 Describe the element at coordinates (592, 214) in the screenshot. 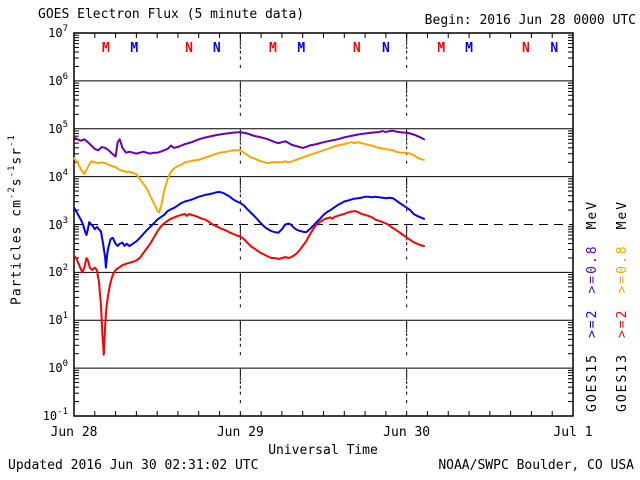

I see `legend-goes15-unit: MeV` at that location.